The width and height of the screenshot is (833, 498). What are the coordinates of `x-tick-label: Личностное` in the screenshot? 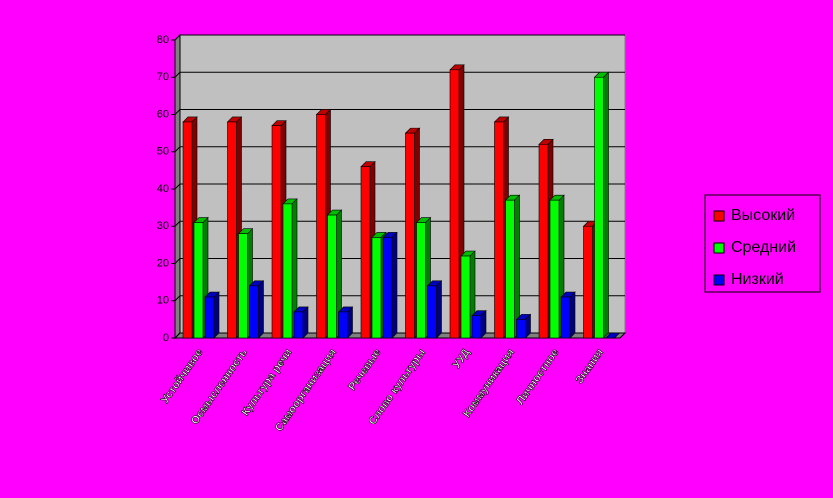 It's located at (537, 377).